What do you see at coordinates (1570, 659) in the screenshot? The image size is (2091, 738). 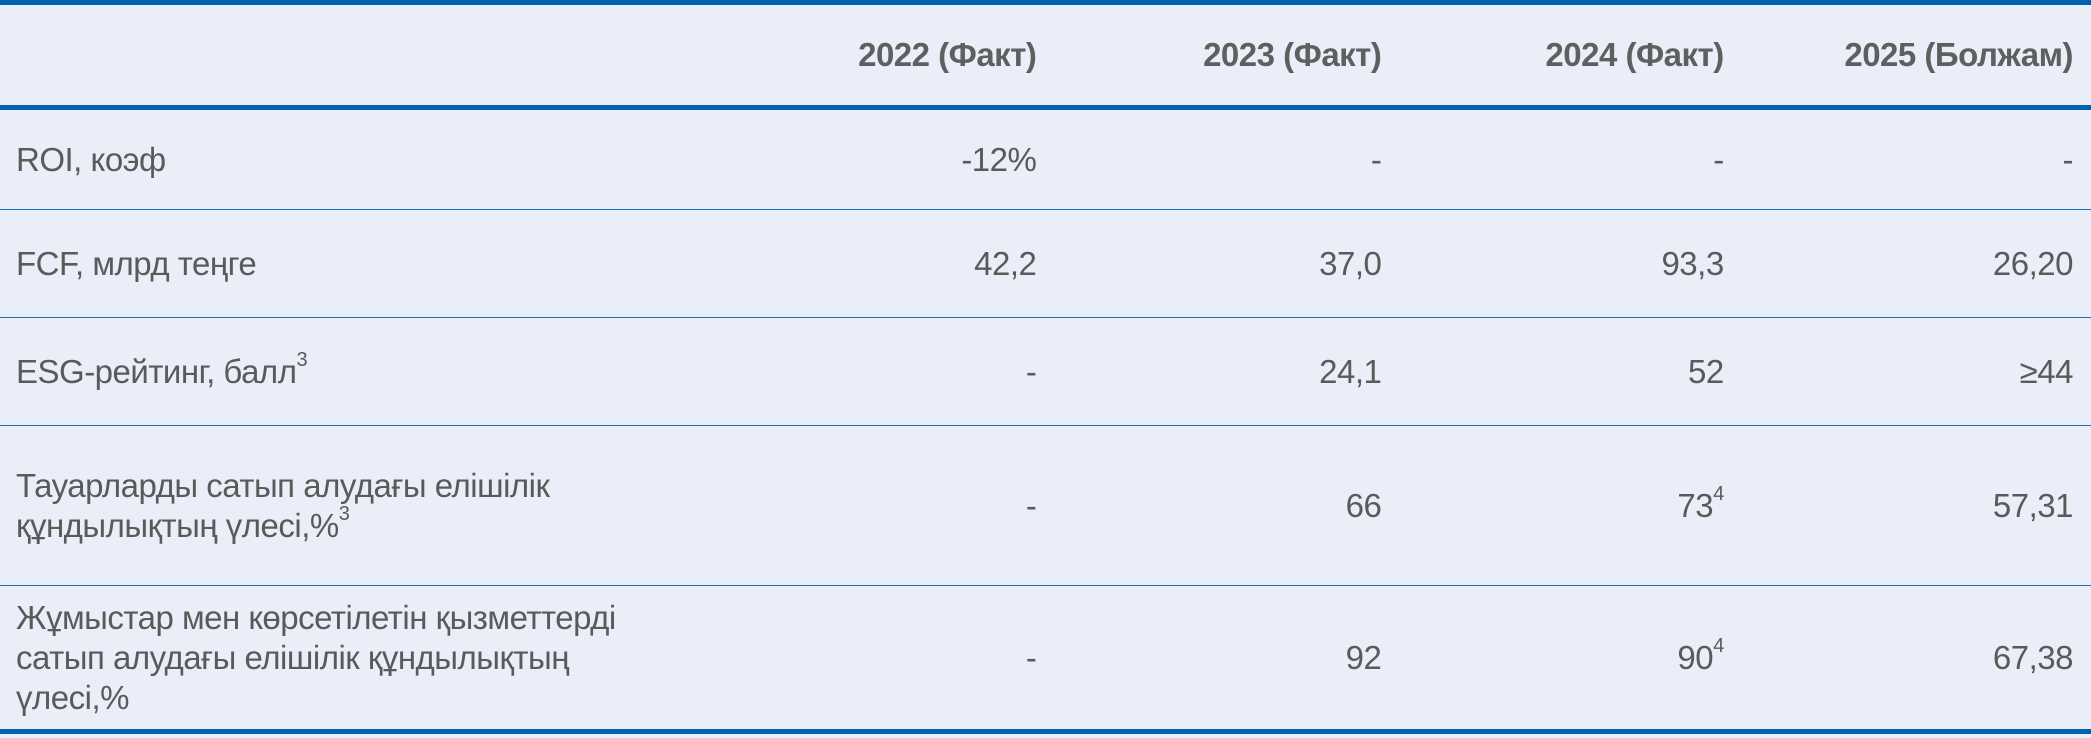 I see `cell-value: 904` at bounding box center [1570, 659].